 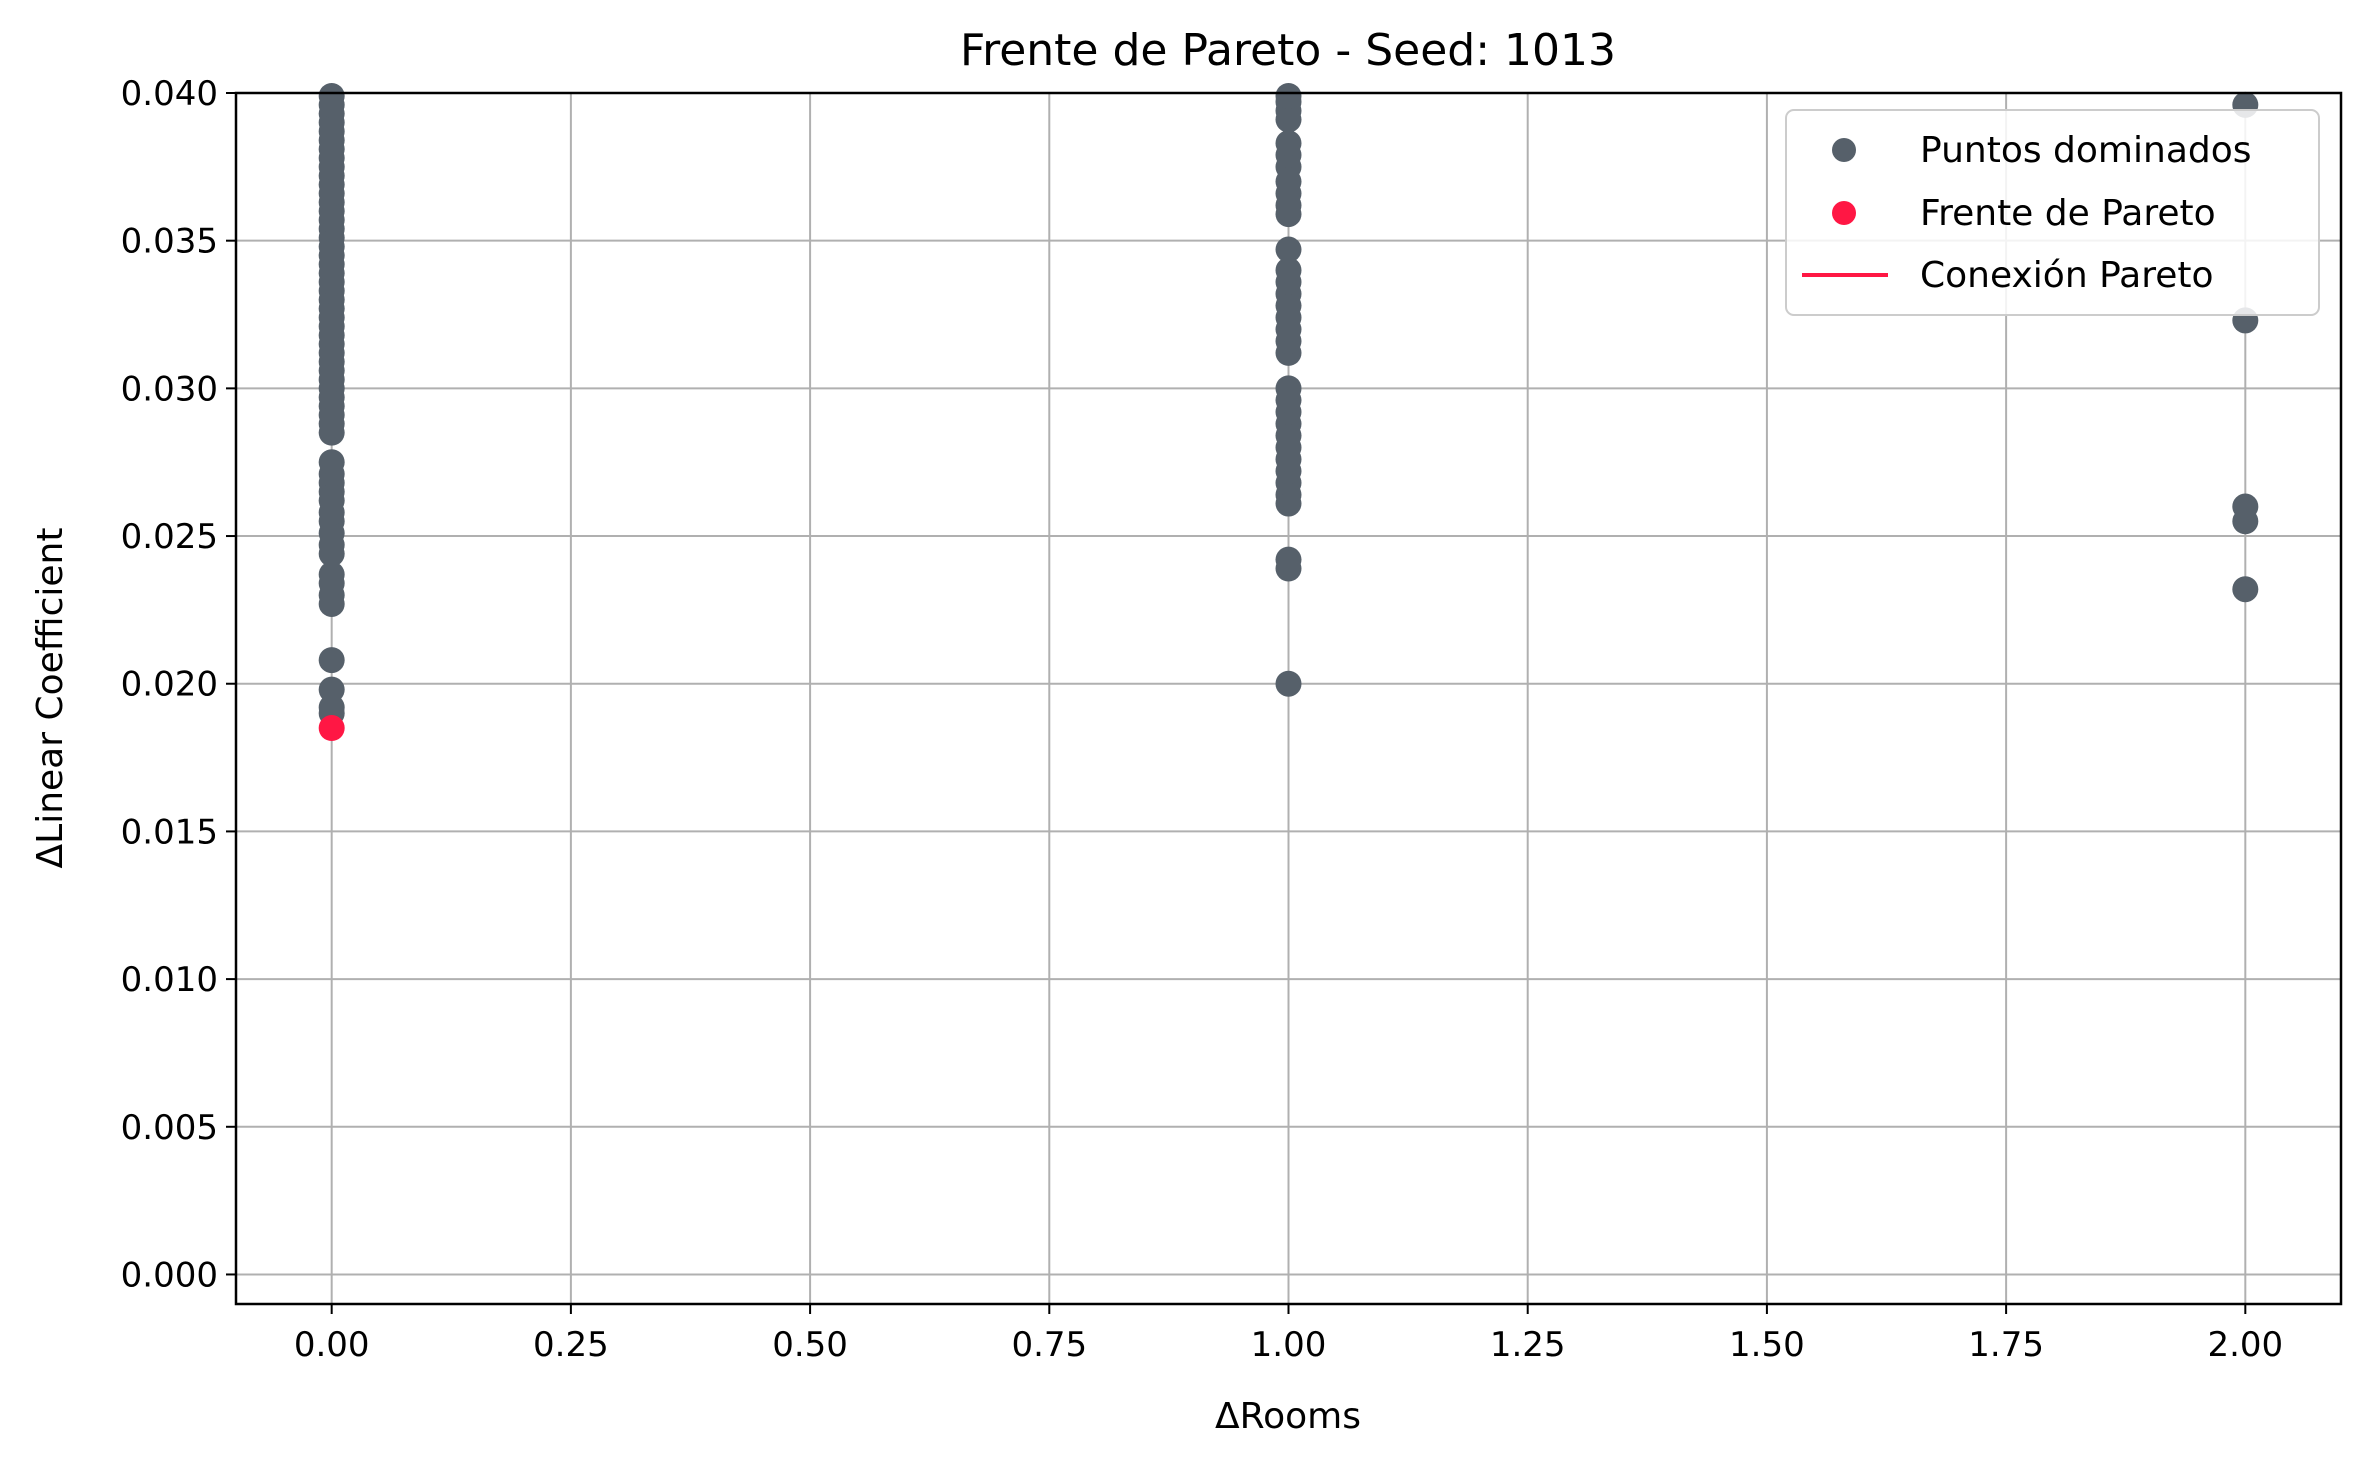 I want to click on x-tick-label: 1.50, so click(x=1767, y=1345).